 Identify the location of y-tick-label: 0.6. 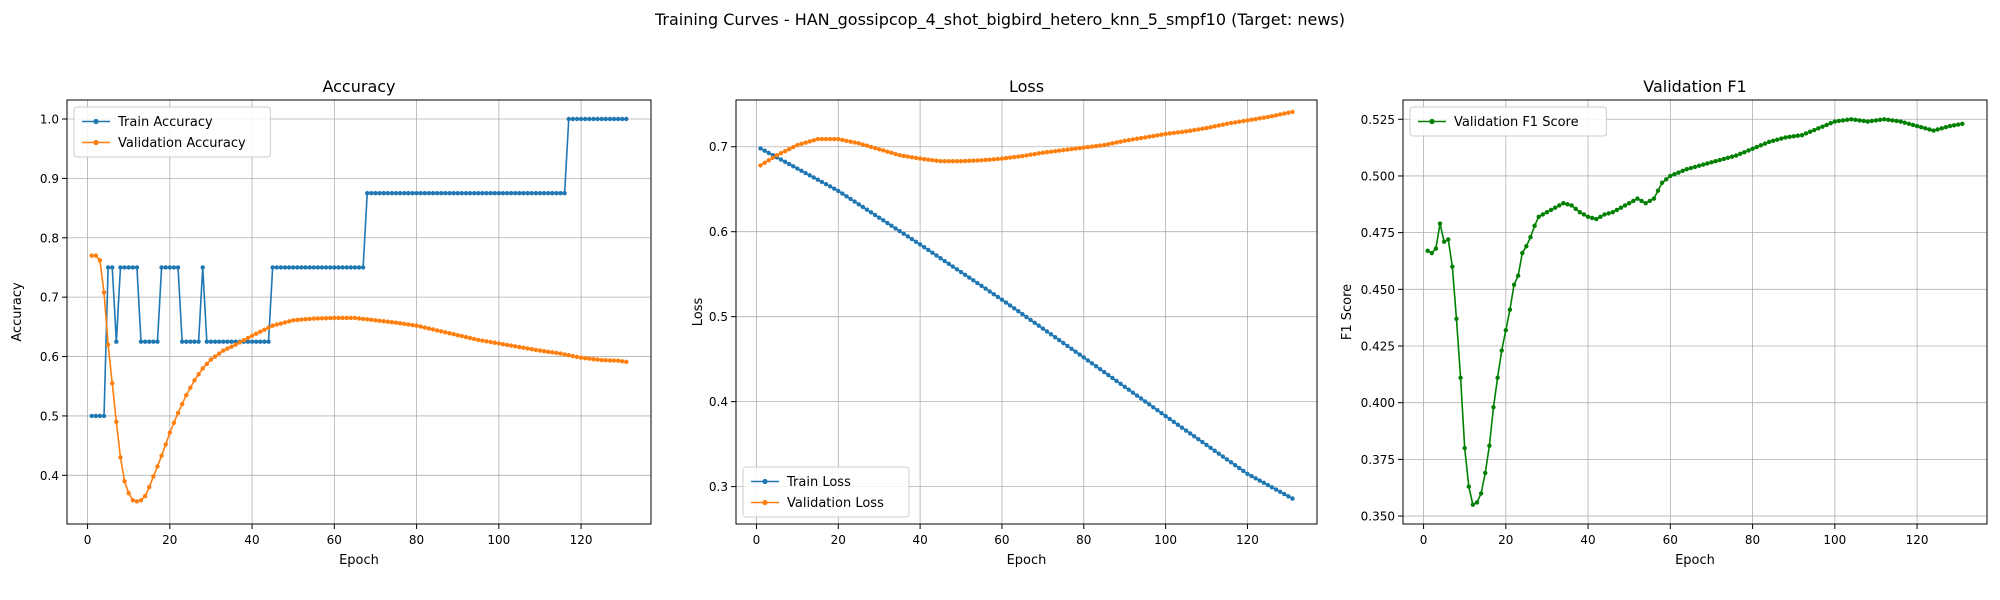
(718, 232).